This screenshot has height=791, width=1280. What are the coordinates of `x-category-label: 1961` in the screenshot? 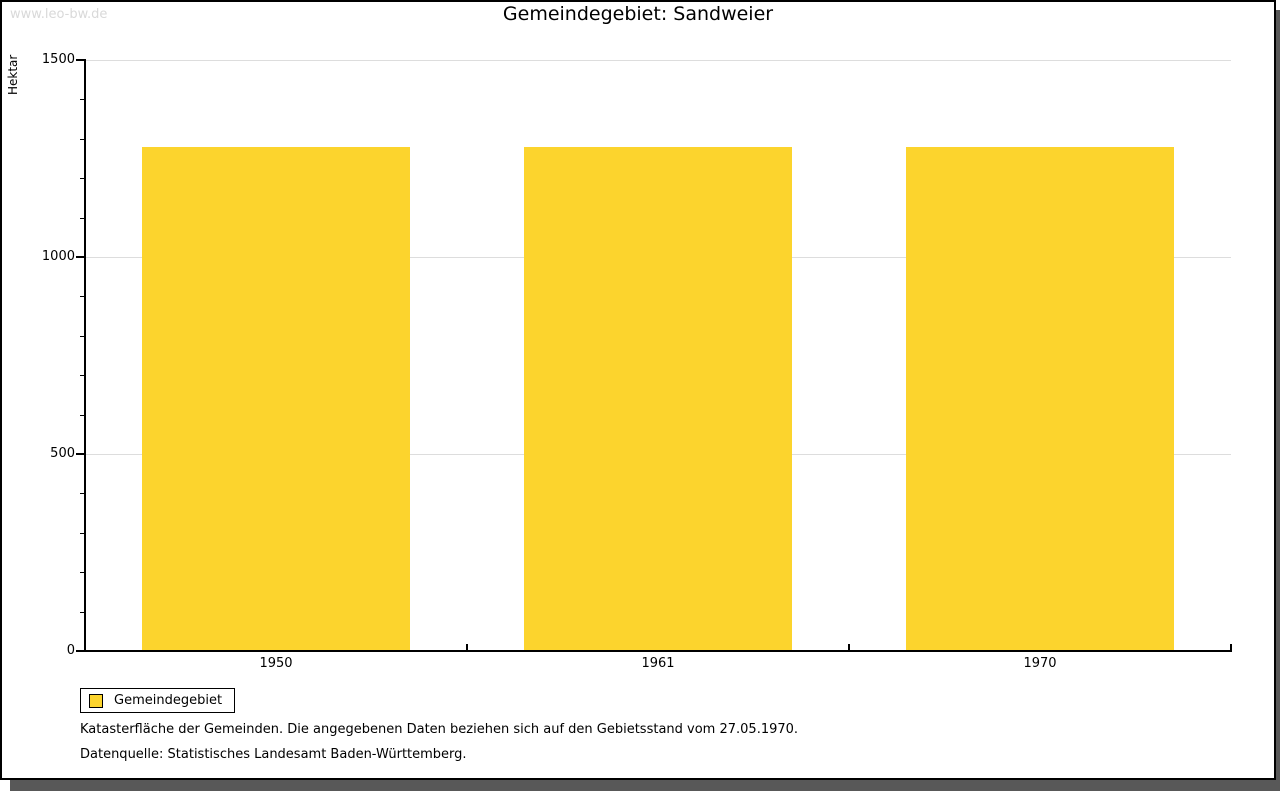 It's located at (658, 663).